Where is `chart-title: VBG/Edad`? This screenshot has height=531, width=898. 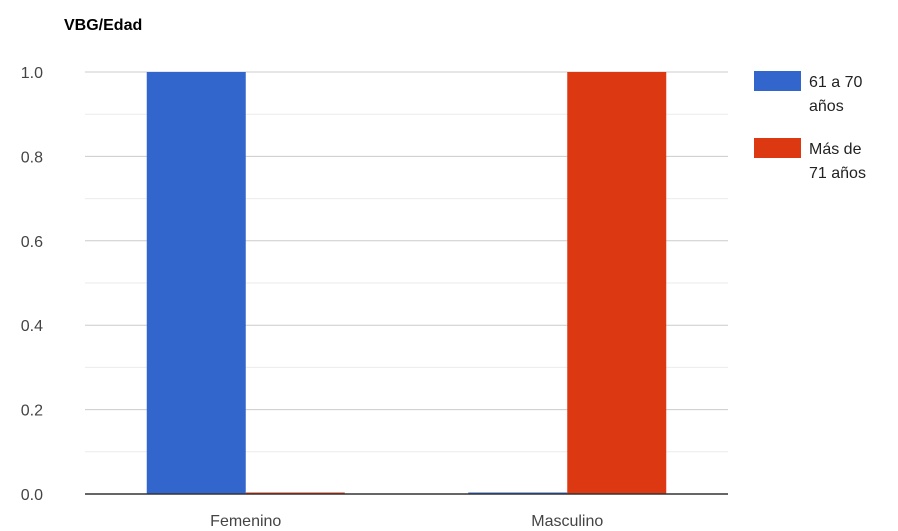 chart-title: VBG/Edad is located at coordinates (103, 25).